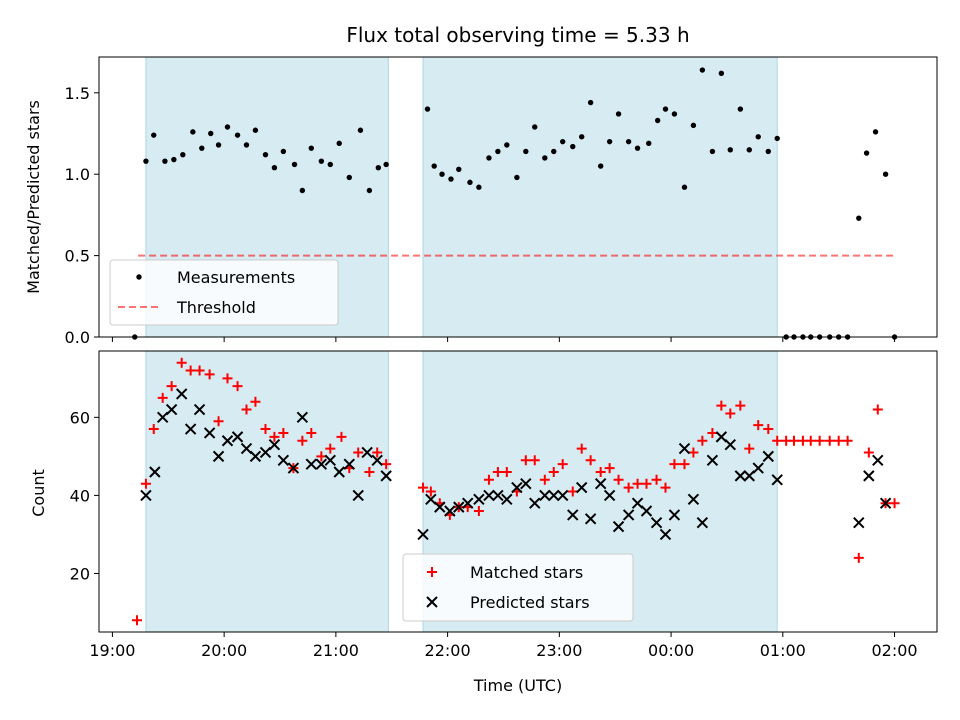 The image size is (960, 720). Describe the element at coordinates (336, 650) in the screenshot. I see `x-tick-label: 21:00` at that location.